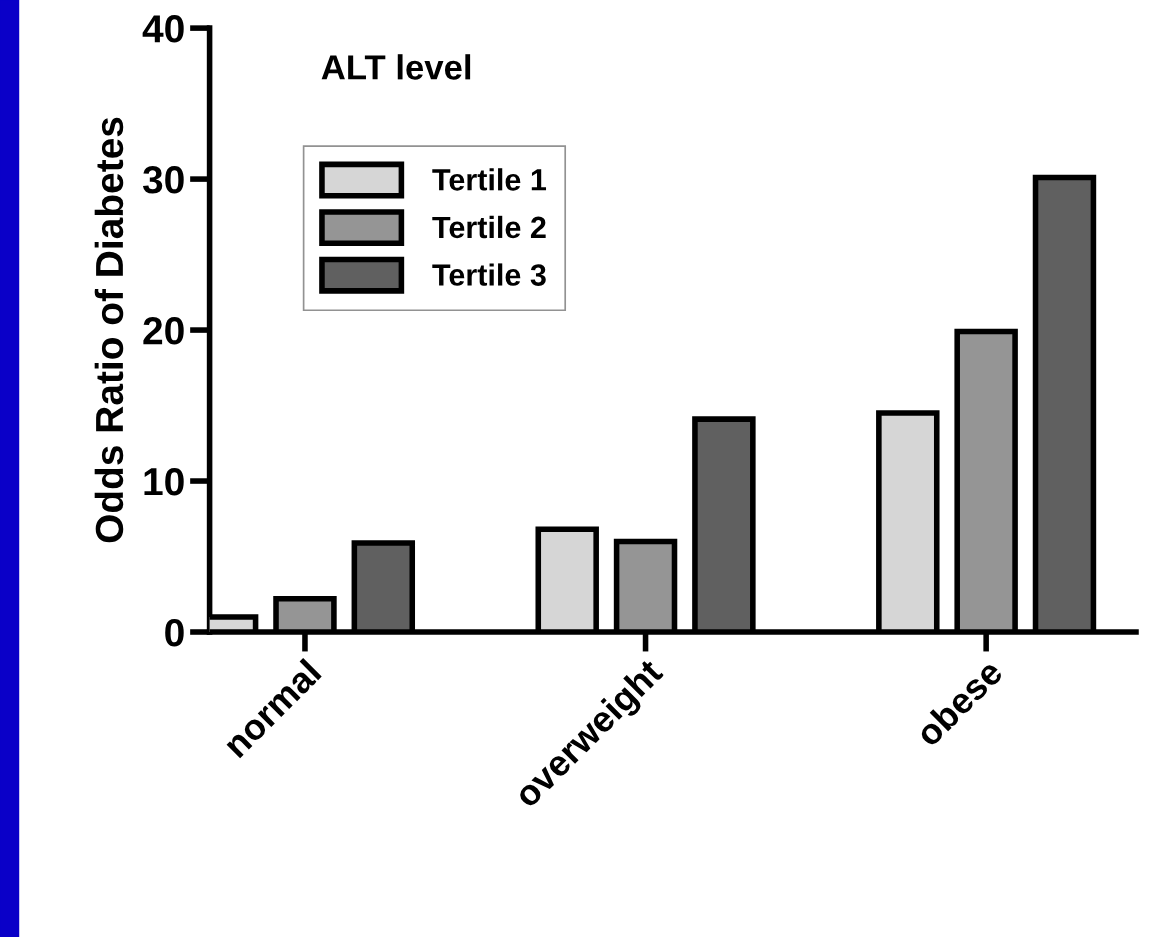 This screenshot has width=1158, height=937. Describe the element at coordinates (109, 330) in the screenshot. I see `y-axis-title: Odds Ratio of Diabetes` at that location.